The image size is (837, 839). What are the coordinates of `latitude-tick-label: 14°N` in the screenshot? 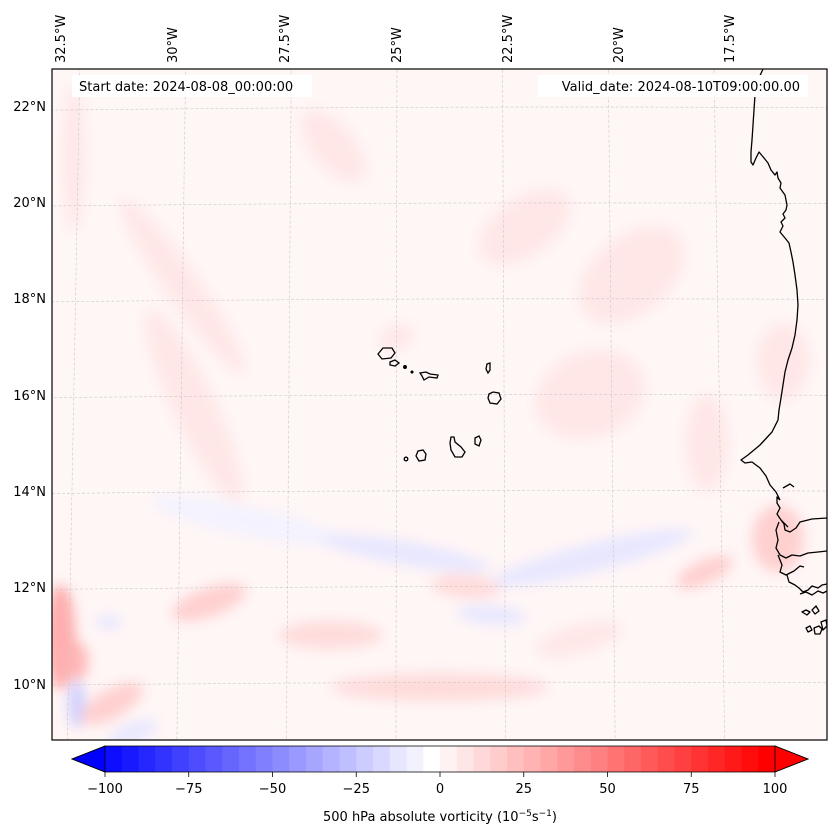 It's located at (29, 492).